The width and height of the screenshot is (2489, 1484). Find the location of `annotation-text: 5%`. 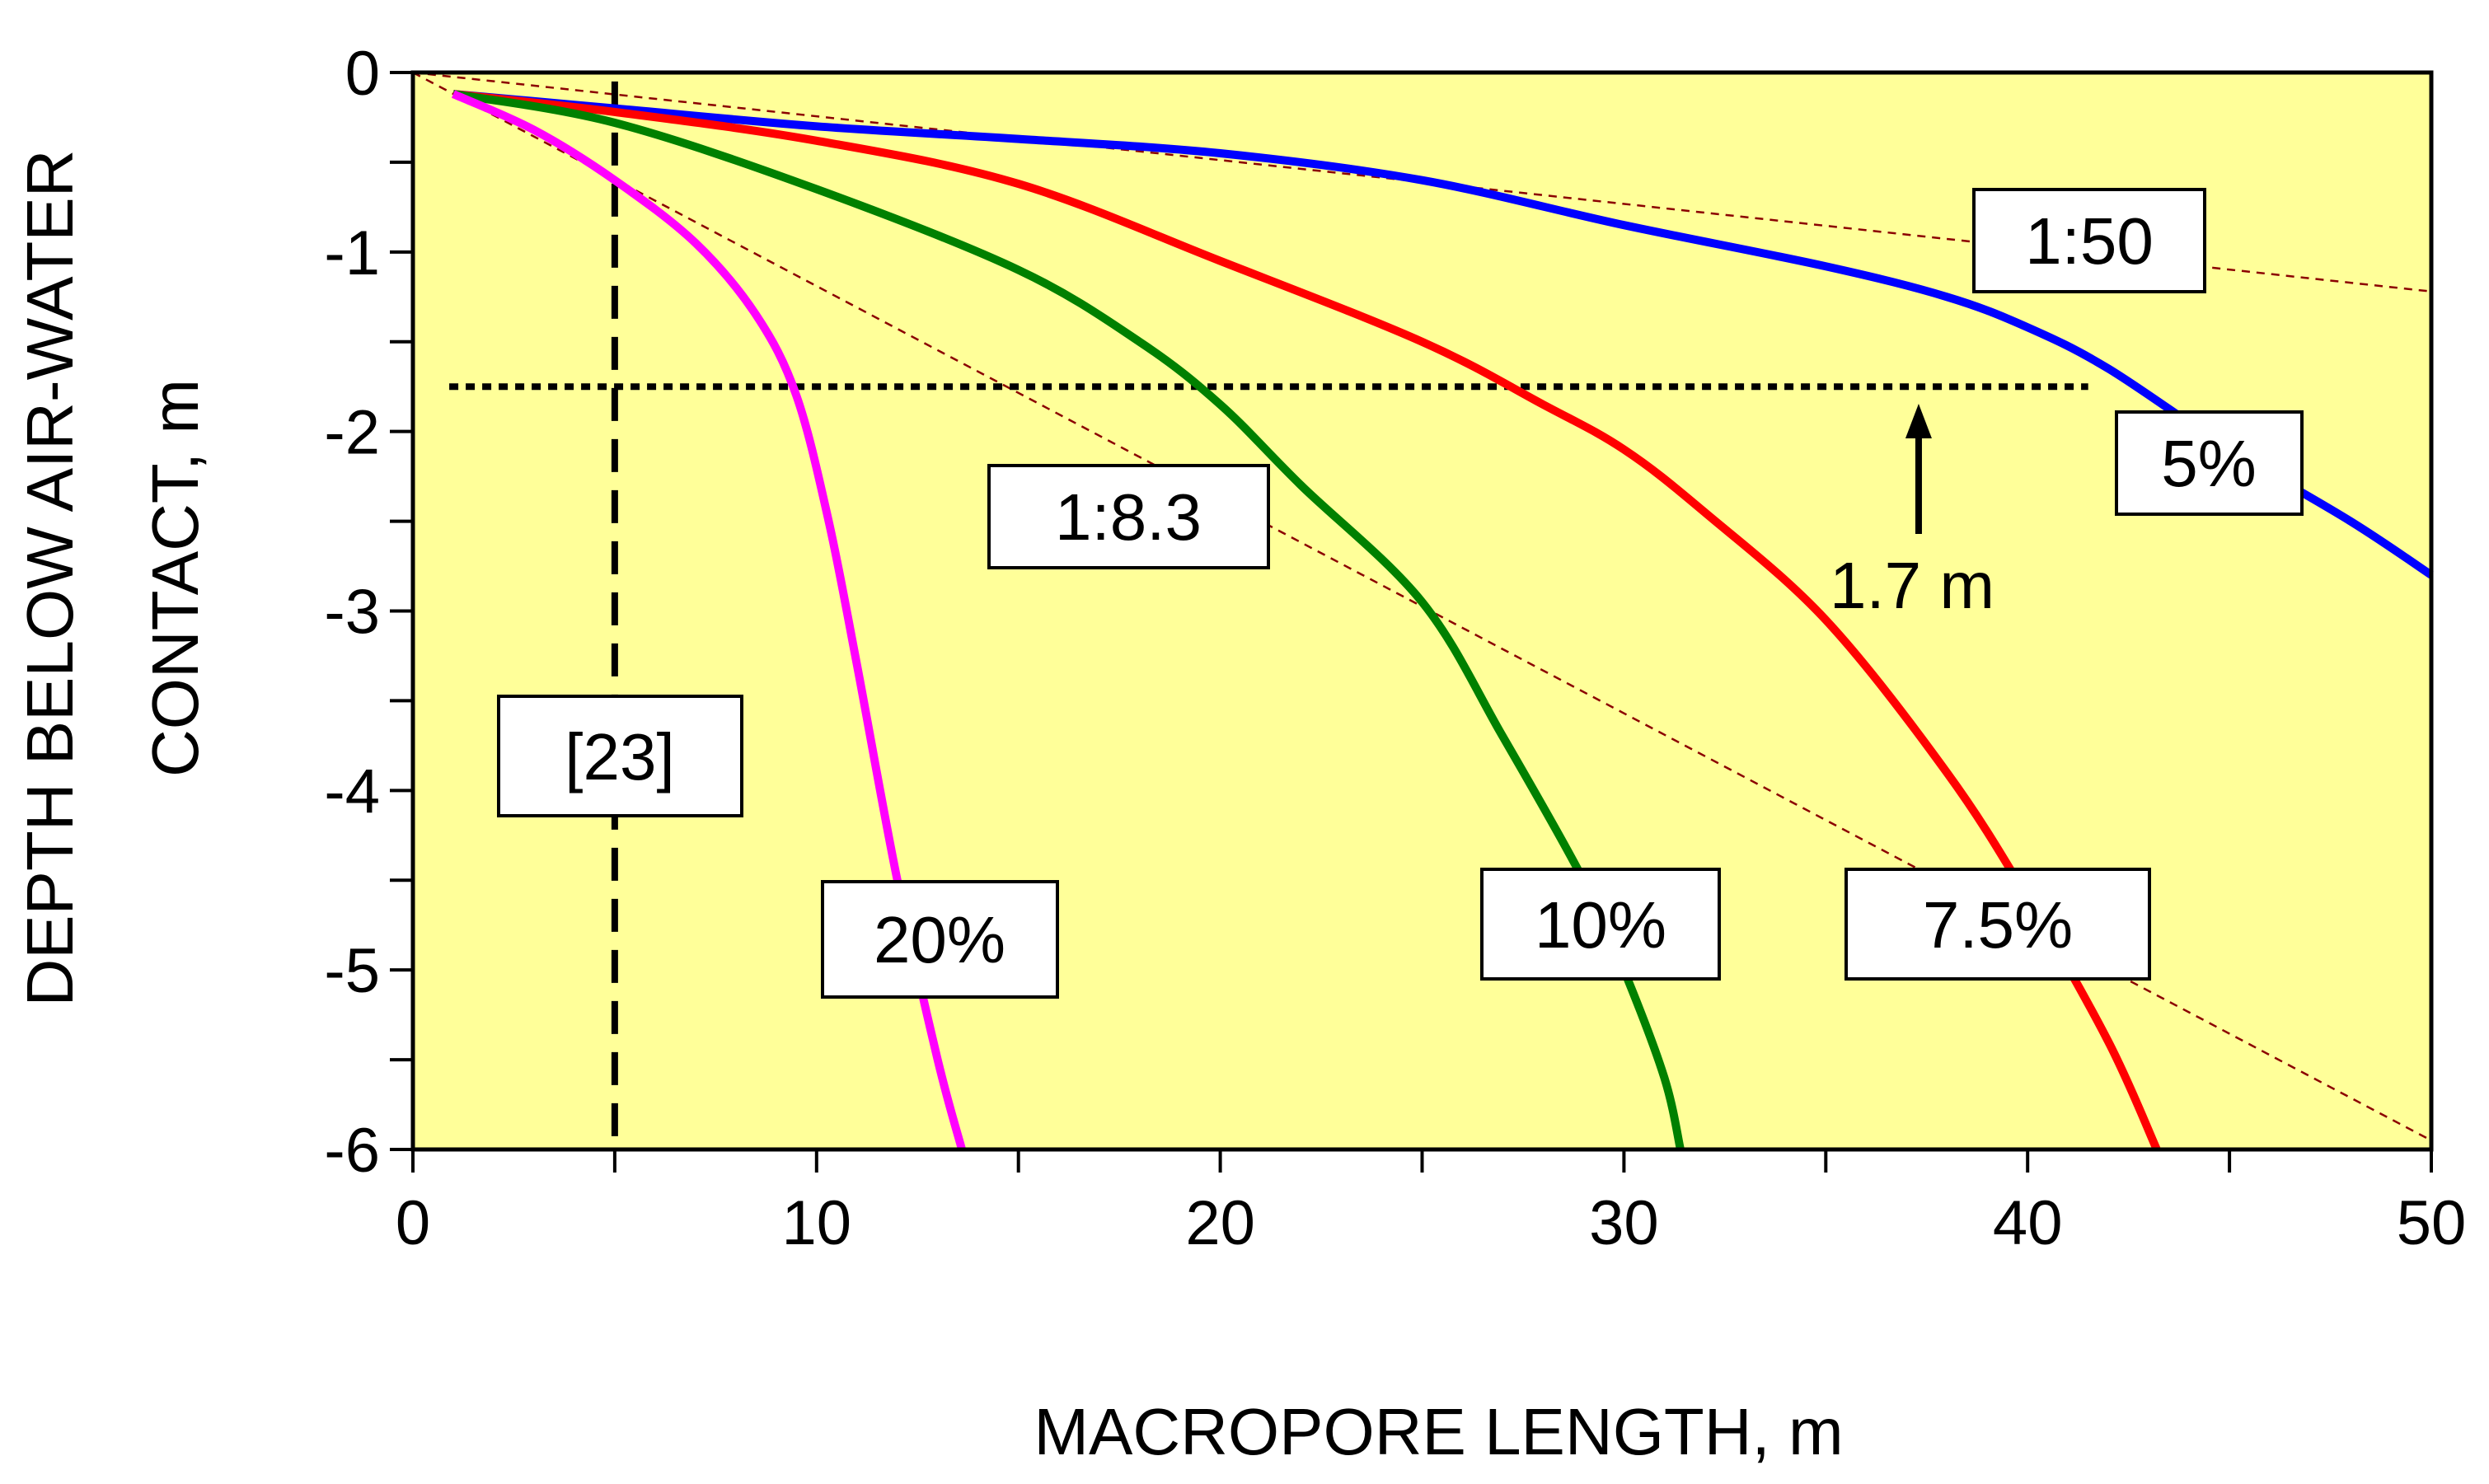

annotation-text: 5% is located at coordinates (2209, 464).